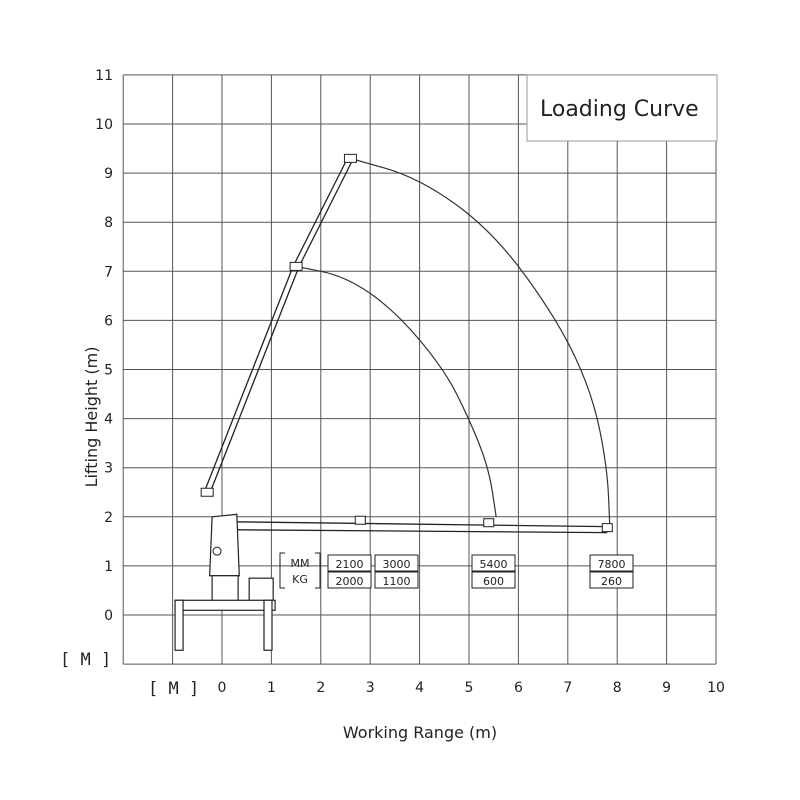 The height and width of the screenshot is (800, 800). I want to click on load-table-kg-value: 2000, so click(350, 581).